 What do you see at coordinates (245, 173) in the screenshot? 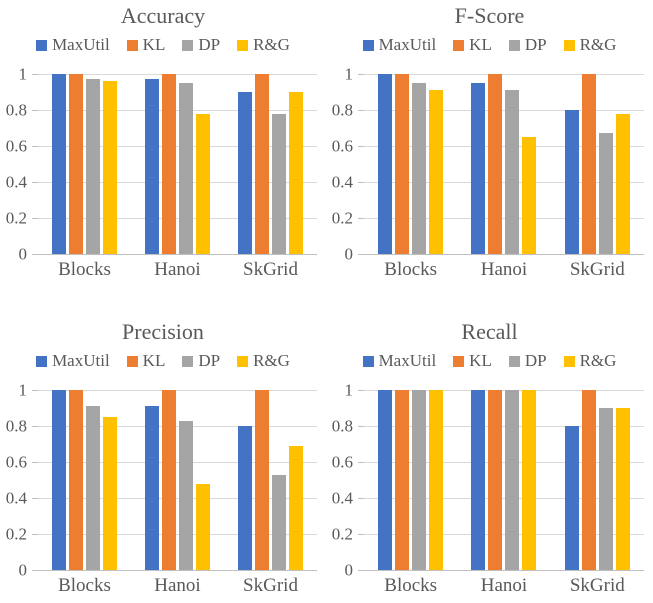
I see `bar-maxutil-skgrid` at bounding box center [245, 173].